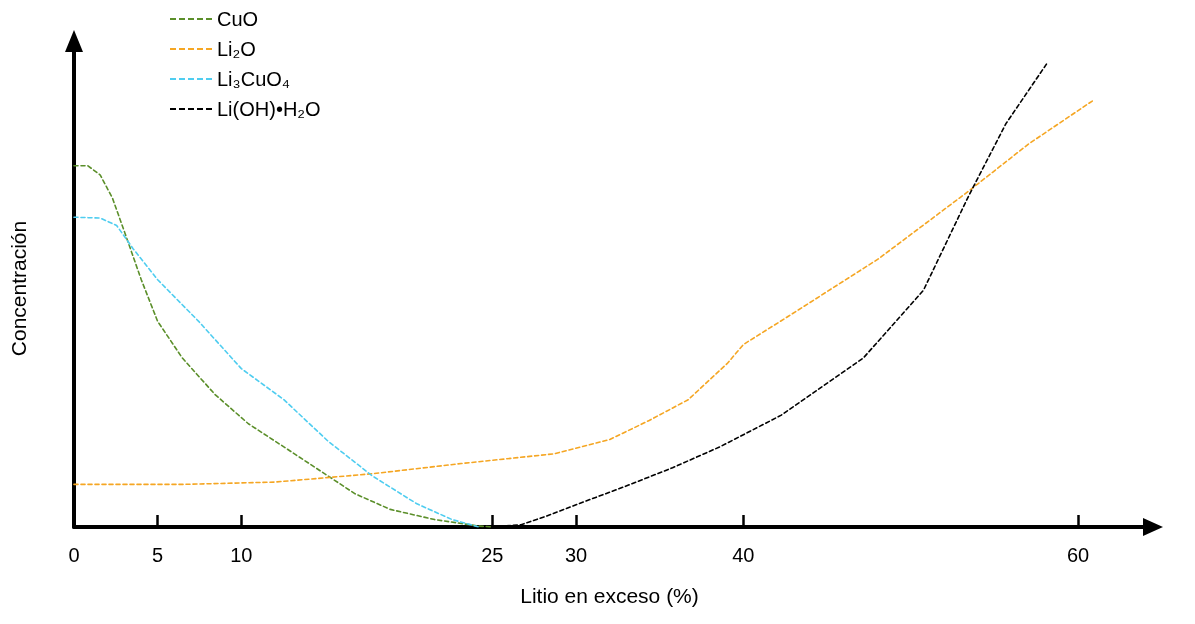  What do you see at coordinates (609, 595) in the screenshot?
I see `x-axis-title: Litio en exceso (%)` at bounding box center [609, 595].